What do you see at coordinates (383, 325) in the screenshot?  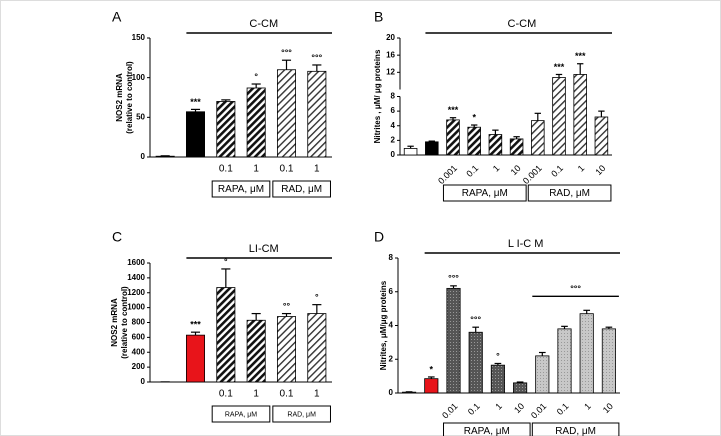 I see `y-axis-label: Nitrites, μM/μg proteins` at bounding box center [383, 325].